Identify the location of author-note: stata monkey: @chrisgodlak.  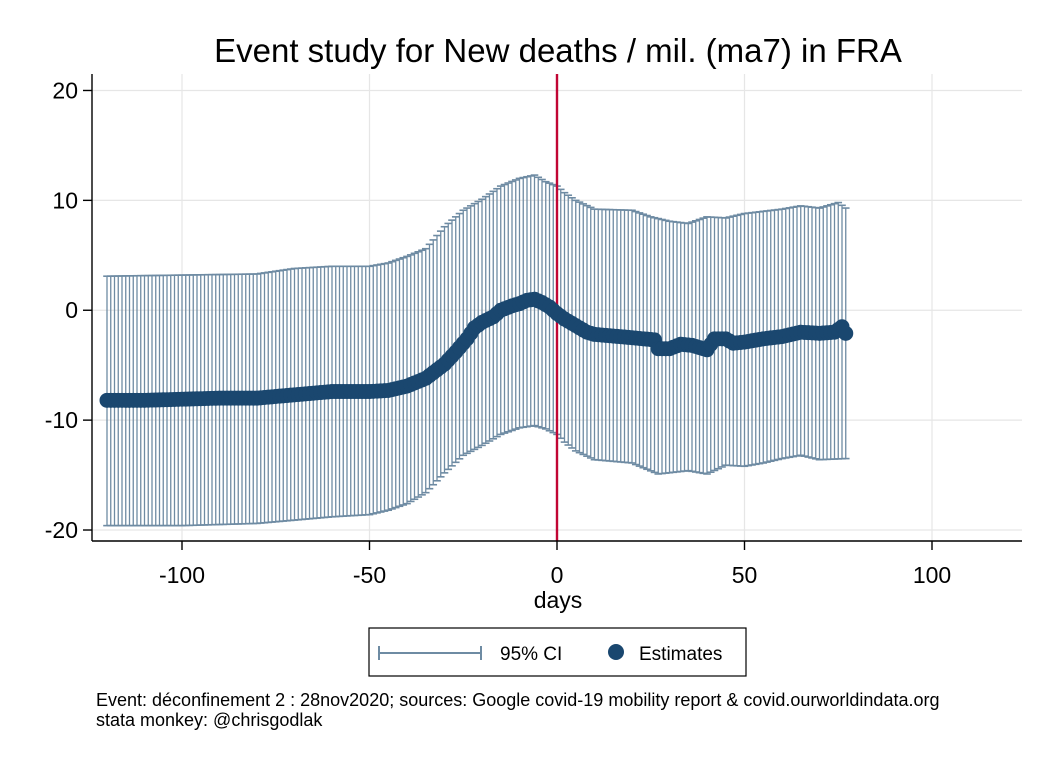
(209, 720).